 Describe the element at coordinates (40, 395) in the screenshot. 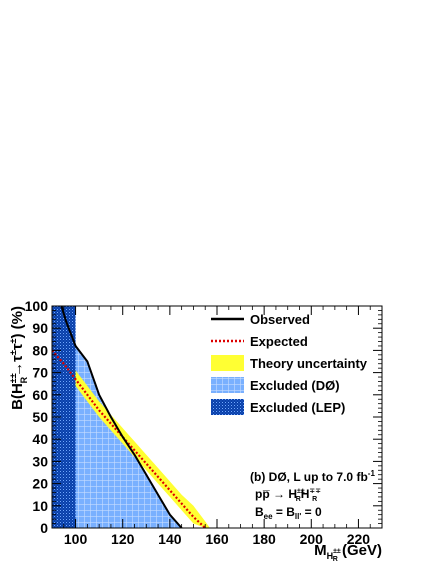

I see `y-tick-label: 60` at that location.